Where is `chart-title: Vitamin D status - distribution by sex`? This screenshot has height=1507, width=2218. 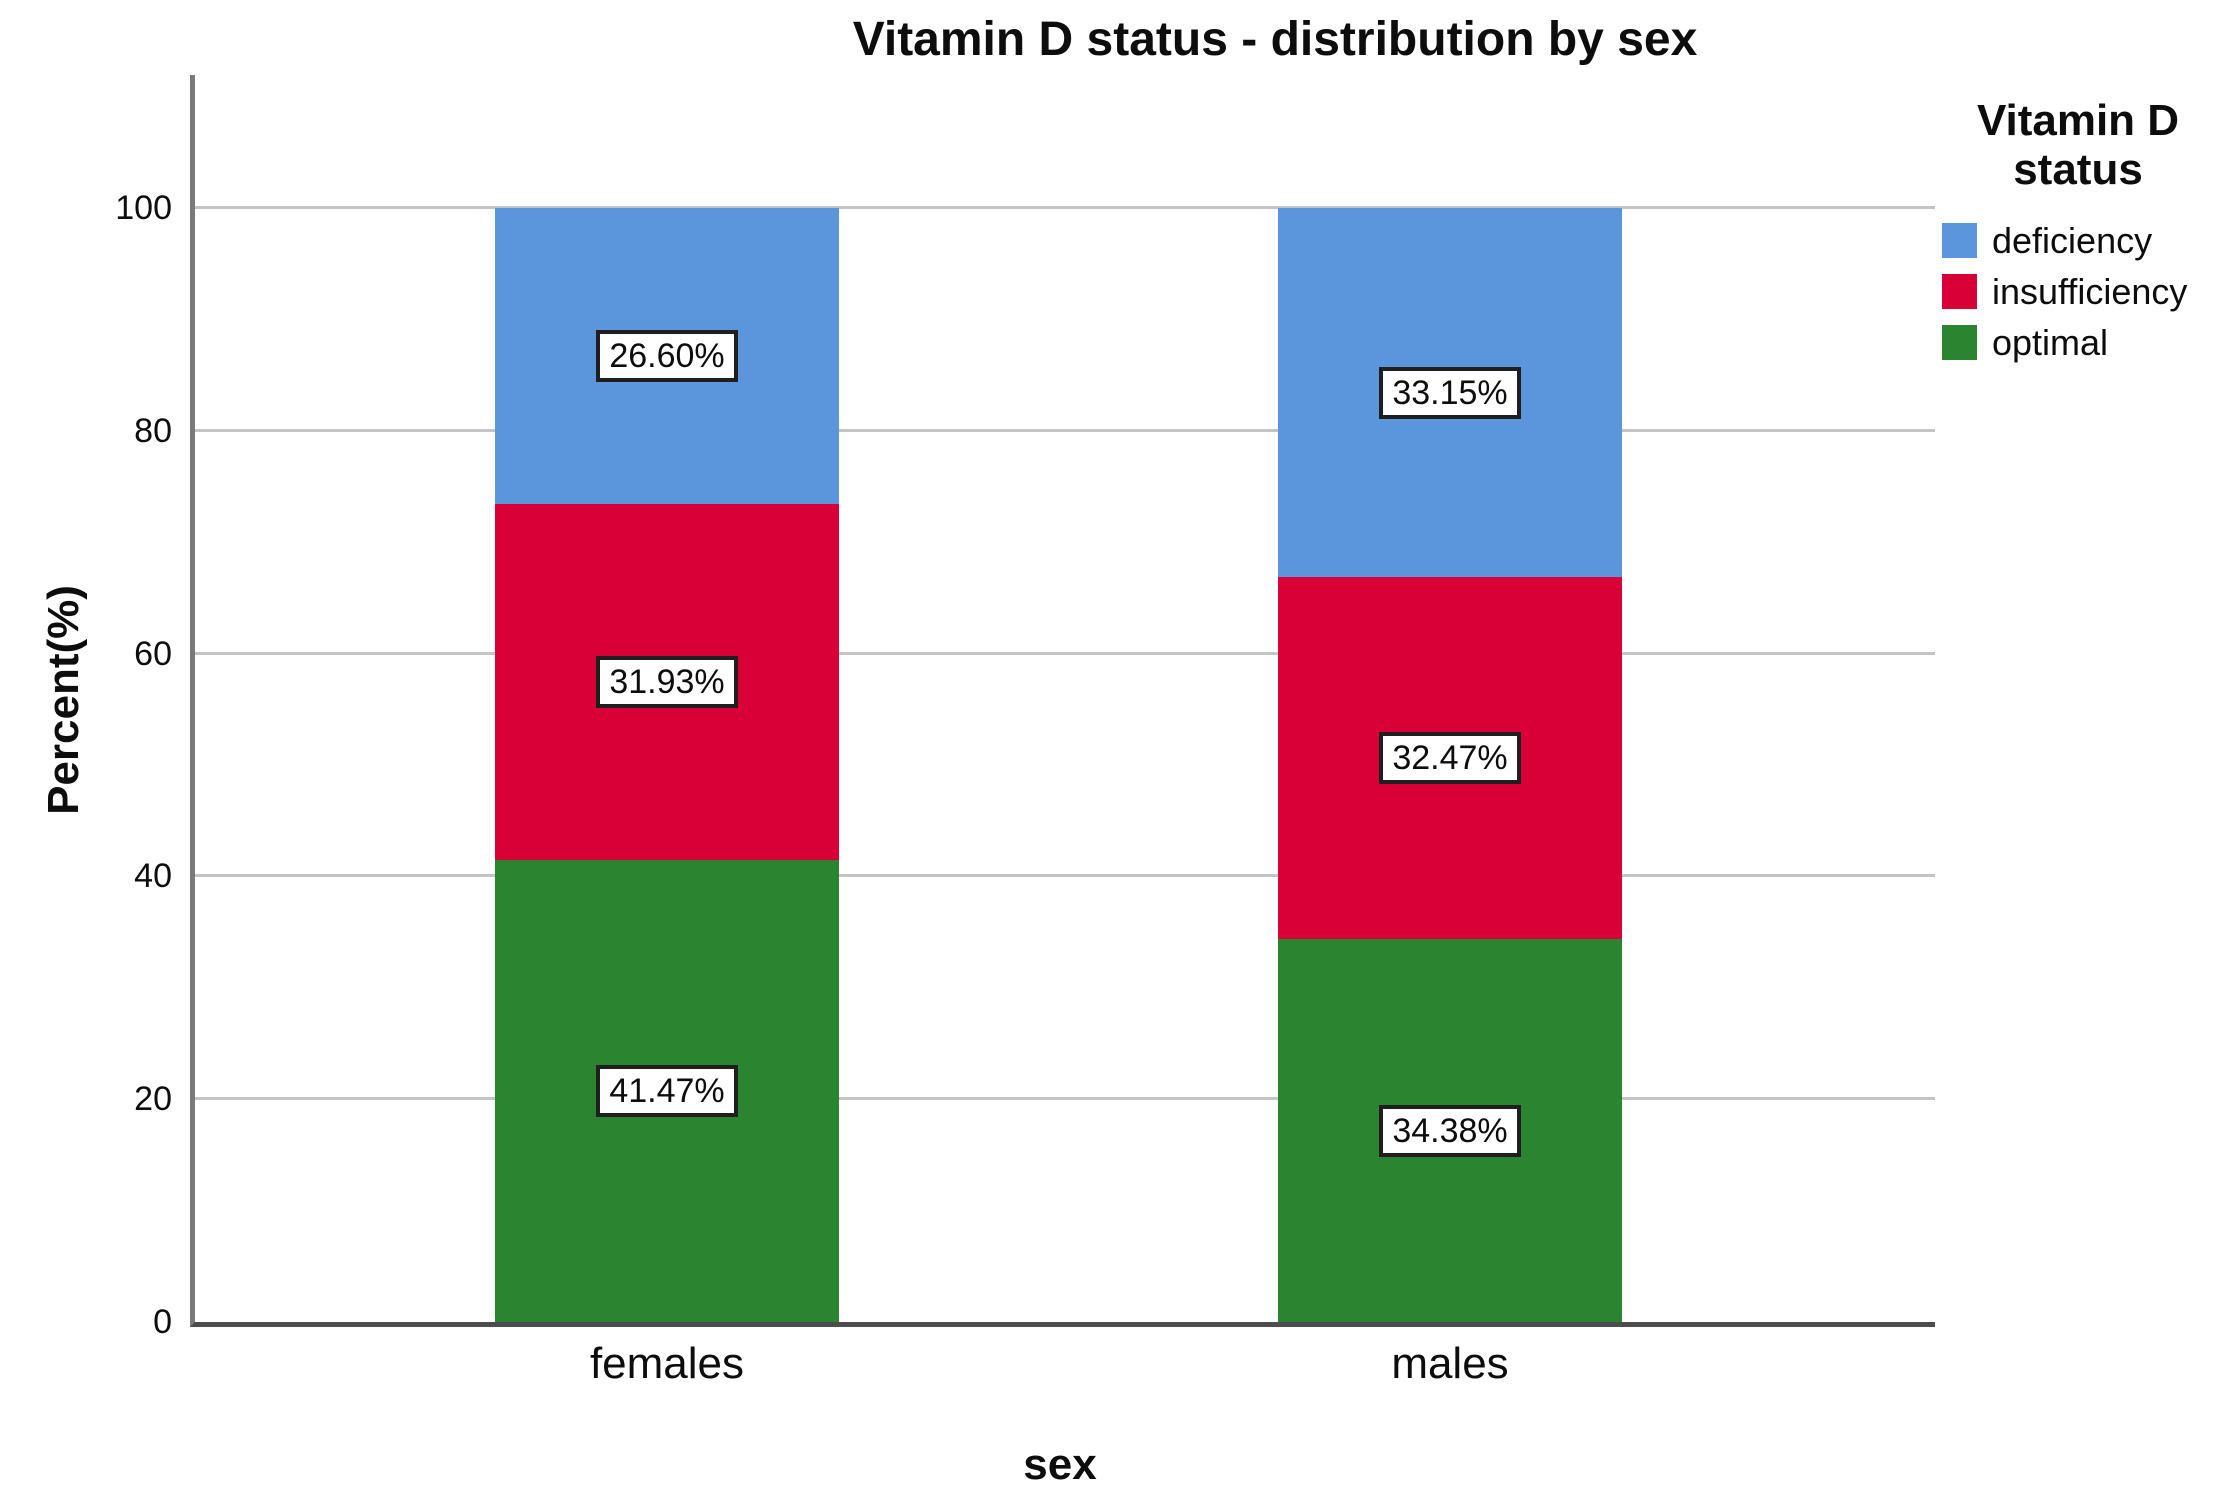
chart-title: Vitamin D status - distribution by sex is located at coordinates (1275, 39).